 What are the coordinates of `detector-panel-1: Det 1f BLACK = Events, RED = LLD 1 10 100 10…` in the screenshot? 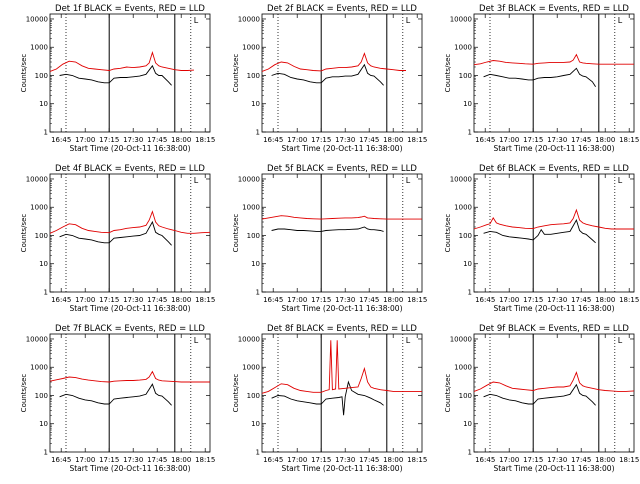 It's located at (117, 78).